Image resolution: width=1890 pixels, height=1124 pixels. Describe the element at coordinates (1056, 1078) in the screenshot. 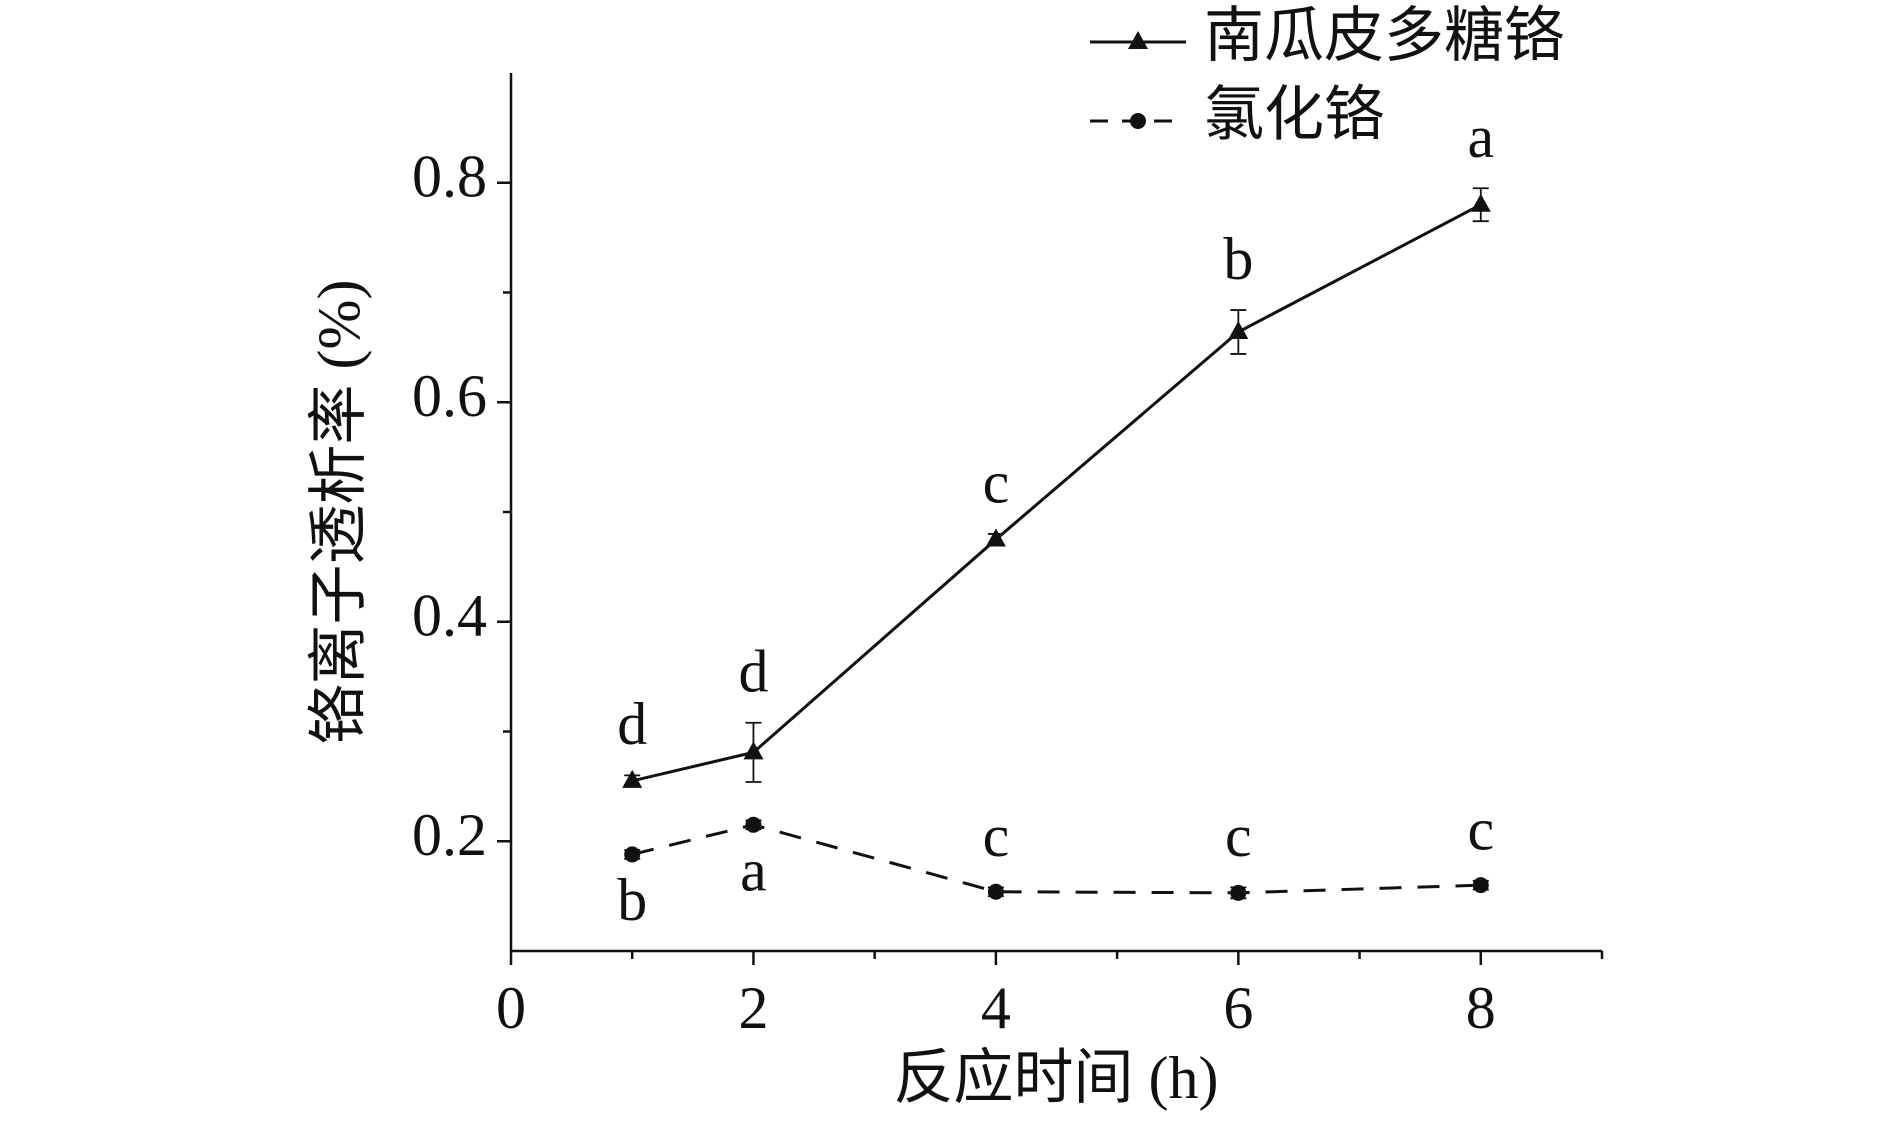

I see `x-axis-title: 反应时间 (h)` at that location.